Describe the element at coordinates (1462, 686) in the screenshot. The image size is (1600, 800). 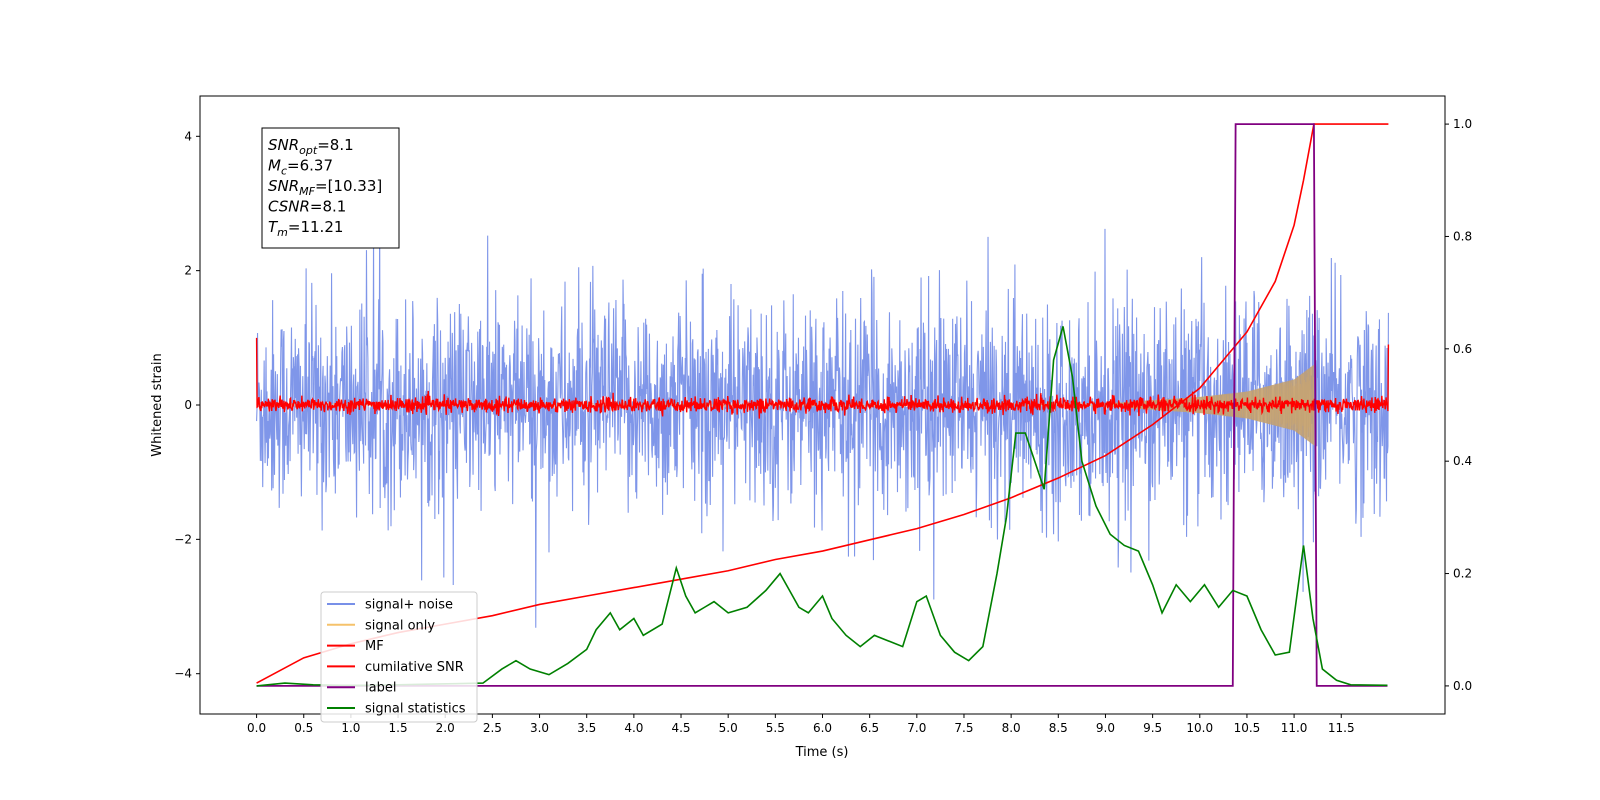
I see `y2-tick-label: 0.0` at that location.